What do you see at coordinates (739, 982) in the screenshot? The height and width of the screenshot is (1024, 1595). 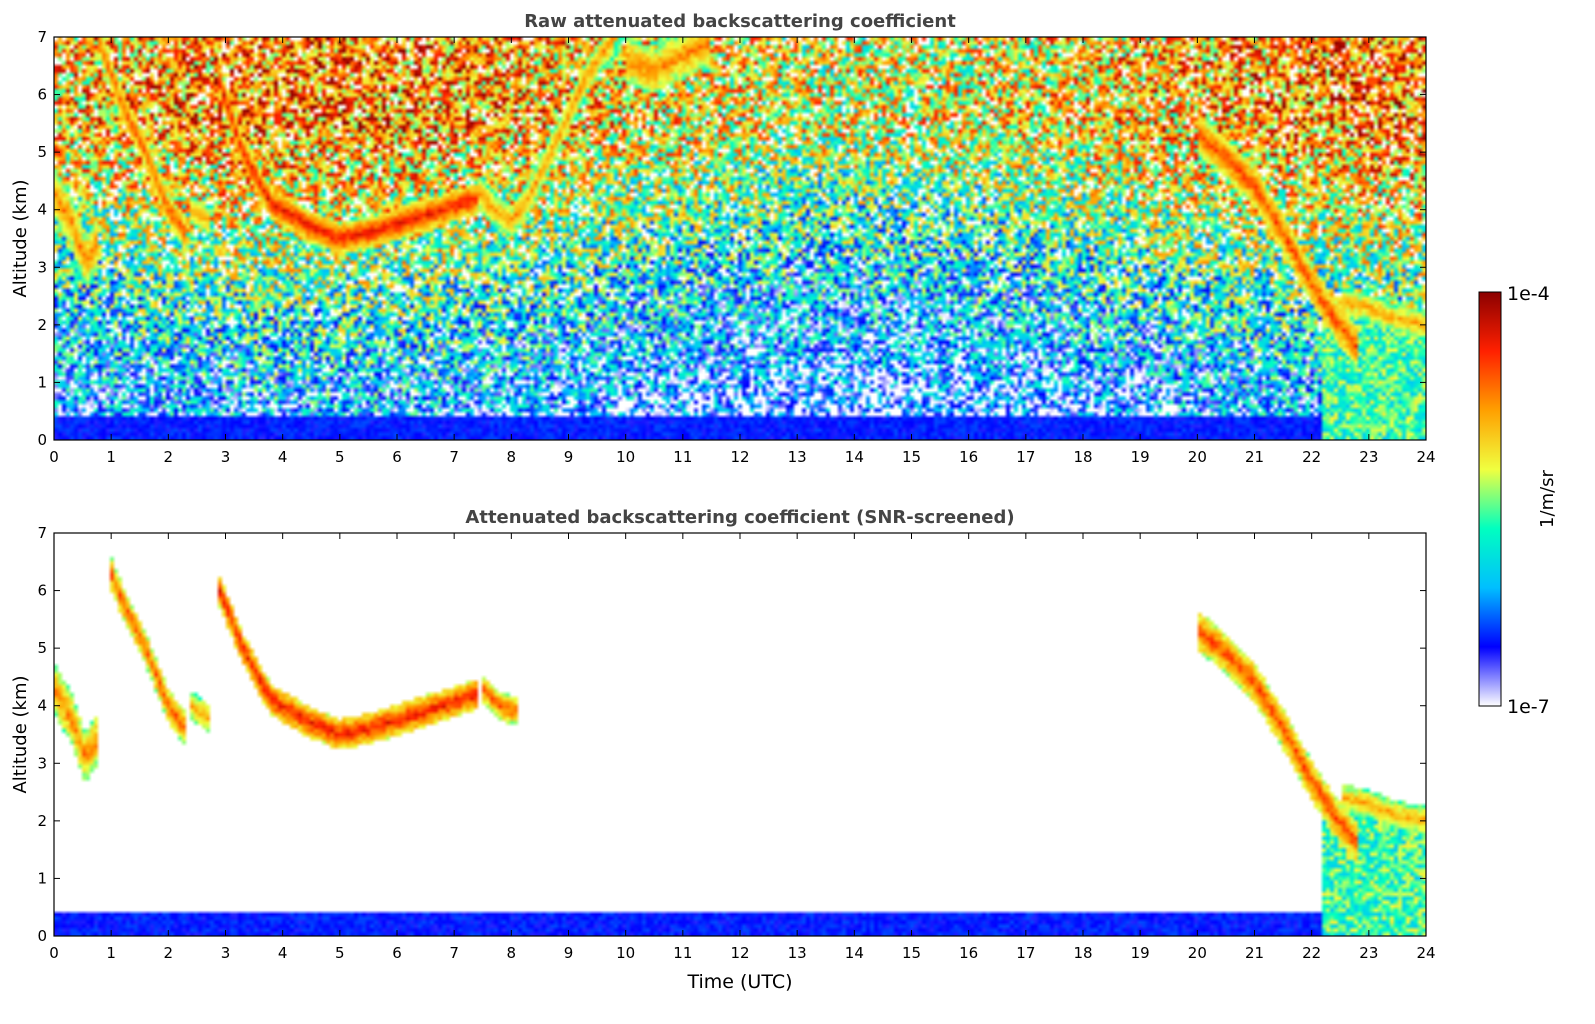 I see `panel-screened-xlabel: Time (UTC)` at bounding box center [739, 982].